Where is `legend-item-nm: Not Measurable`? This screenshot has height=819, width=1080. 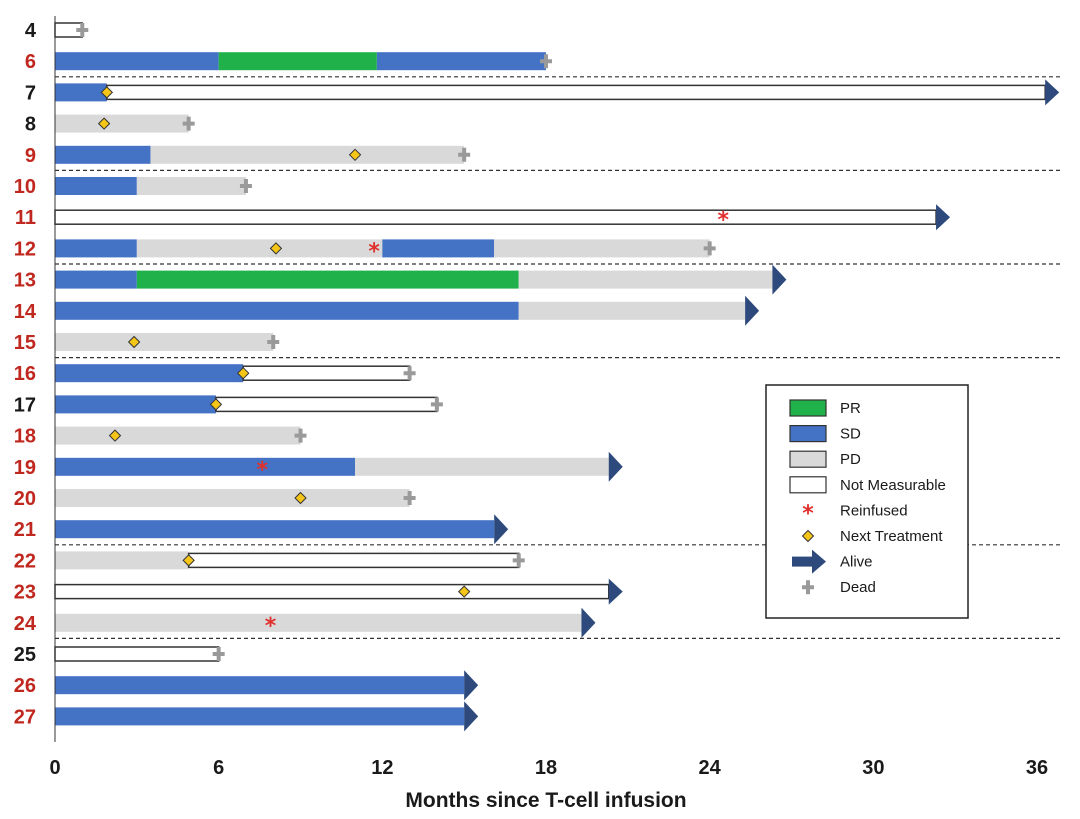 legend-item-nm: Not Measurable is located at coordinates (867, 485).